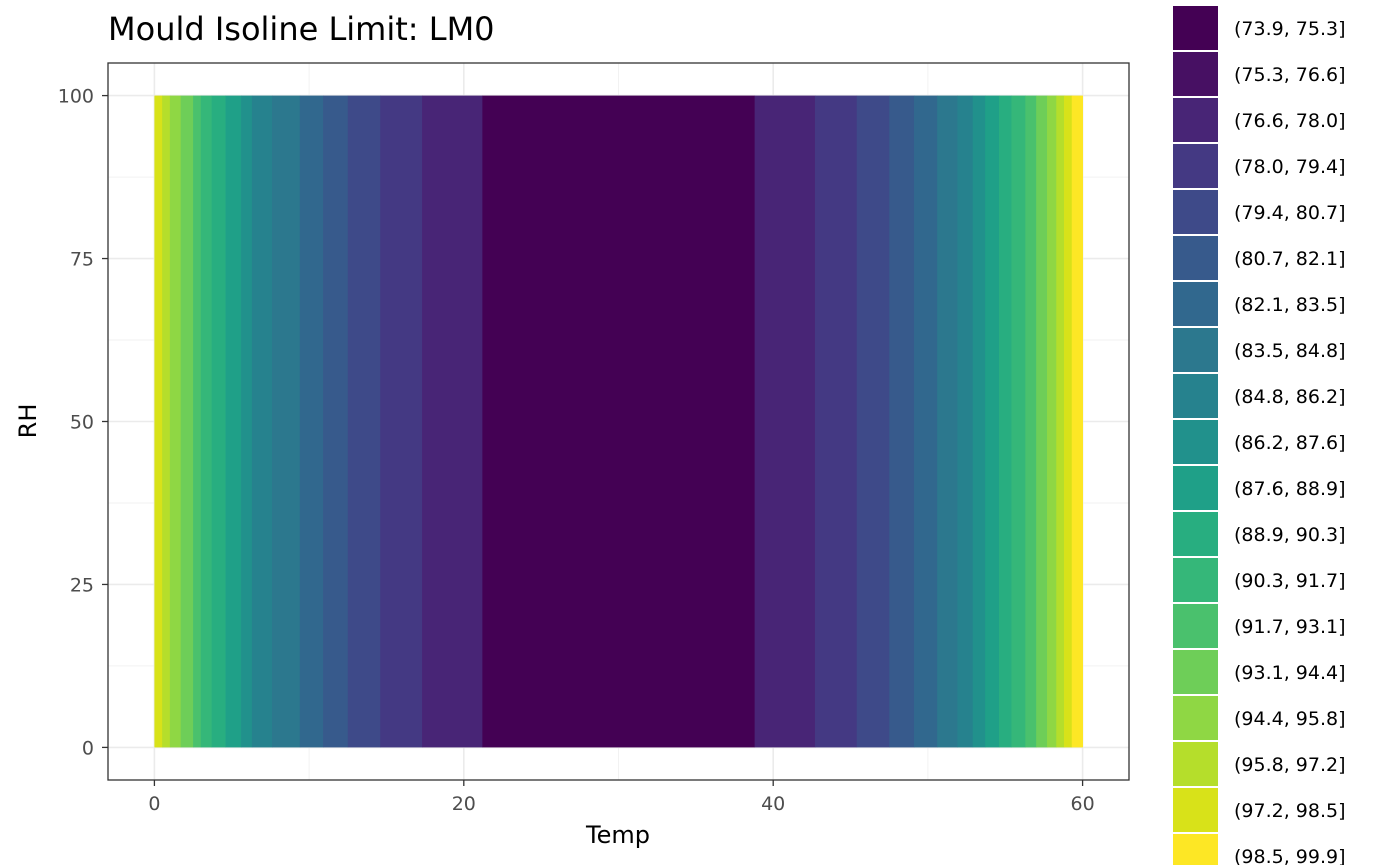  I want to click on legend-label: (94.4, 95.8], so click(1290, 719).